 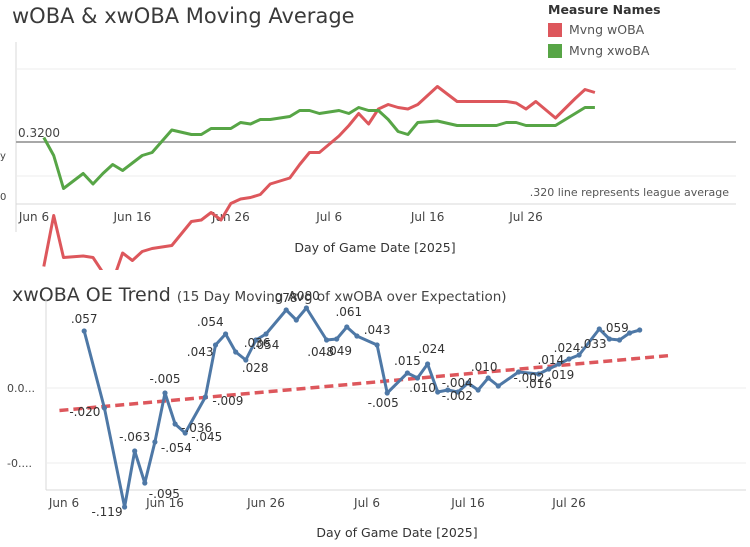 I want to click on chart1-x-tick-label: Jul 16, so click(x=427, y=217).